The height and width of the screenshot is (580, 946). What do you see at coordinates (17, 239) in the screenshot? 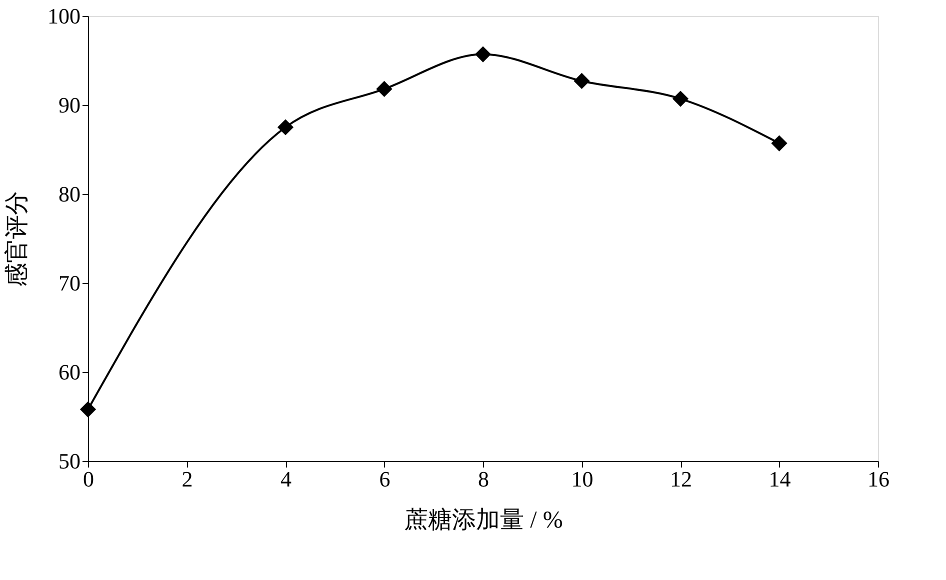
I see `y-axis-title: 感官评分` at bounding box center [17, 239].